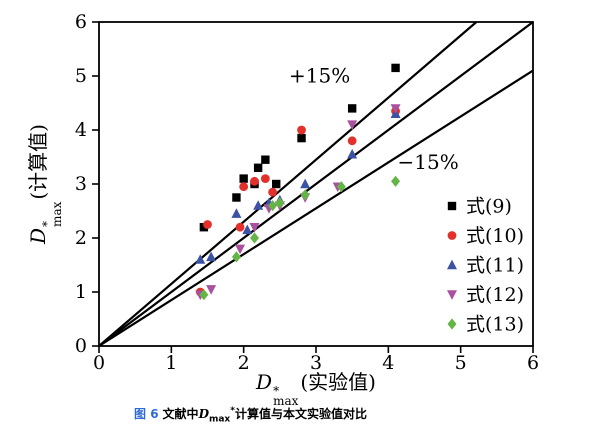  Describe the element at coordinates (338, 382) in the screenshot. I see `x-axis-unit: (实验值)` at that location.